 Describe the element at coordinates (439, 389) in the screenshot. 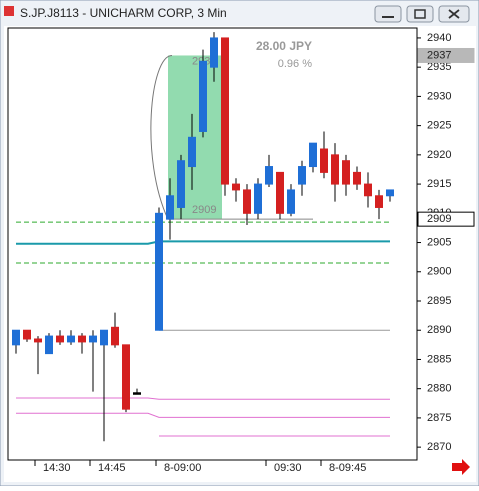

I see `y-tick-label: 2880` at that location.